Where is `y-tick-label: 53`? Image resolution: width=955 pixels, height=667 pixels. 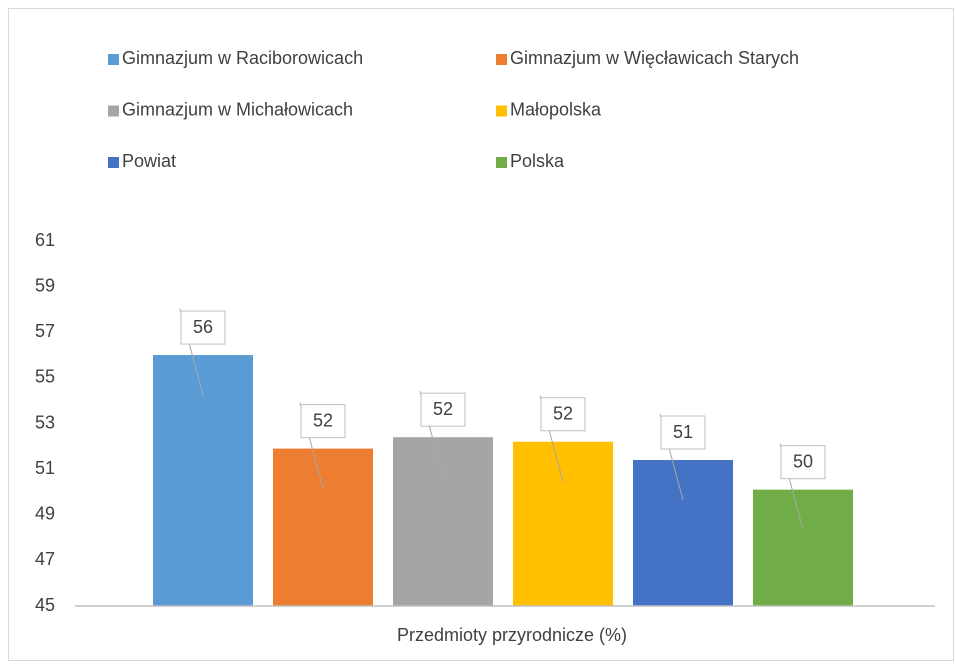
y-tick-label: 53 is located at coordinates (45, 422).